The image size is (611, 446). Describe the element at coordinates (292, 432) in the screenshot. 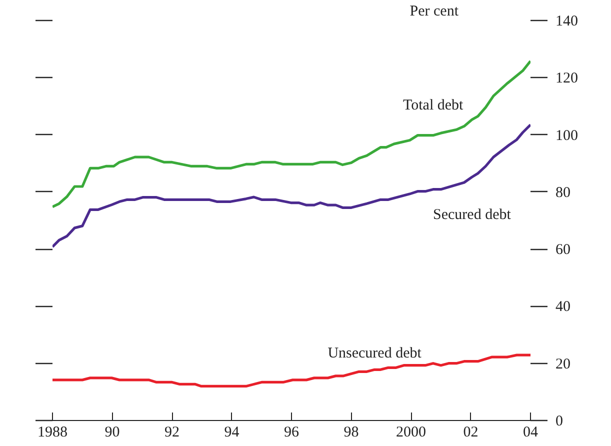

I see `x-tick-label: 96` at that location.